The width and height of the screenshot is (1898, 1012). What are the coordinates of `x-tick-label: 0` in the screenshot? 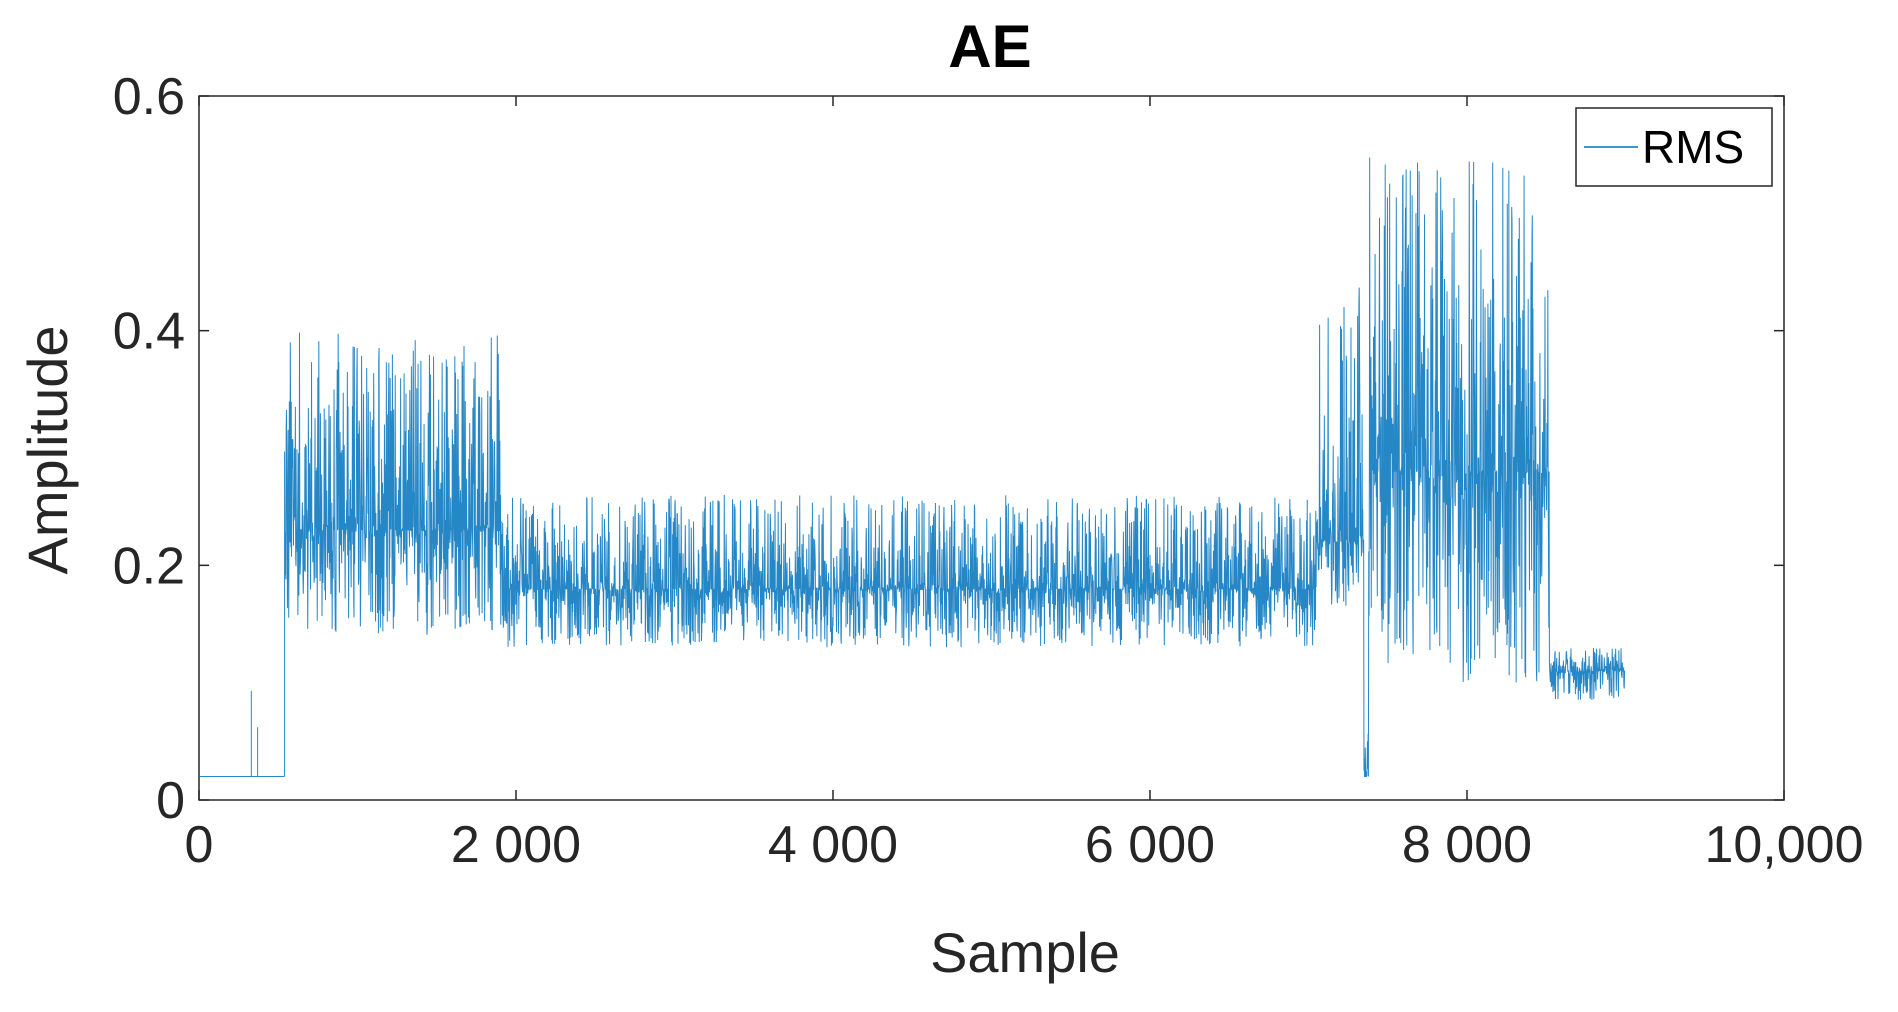 It's located at (199, 845).